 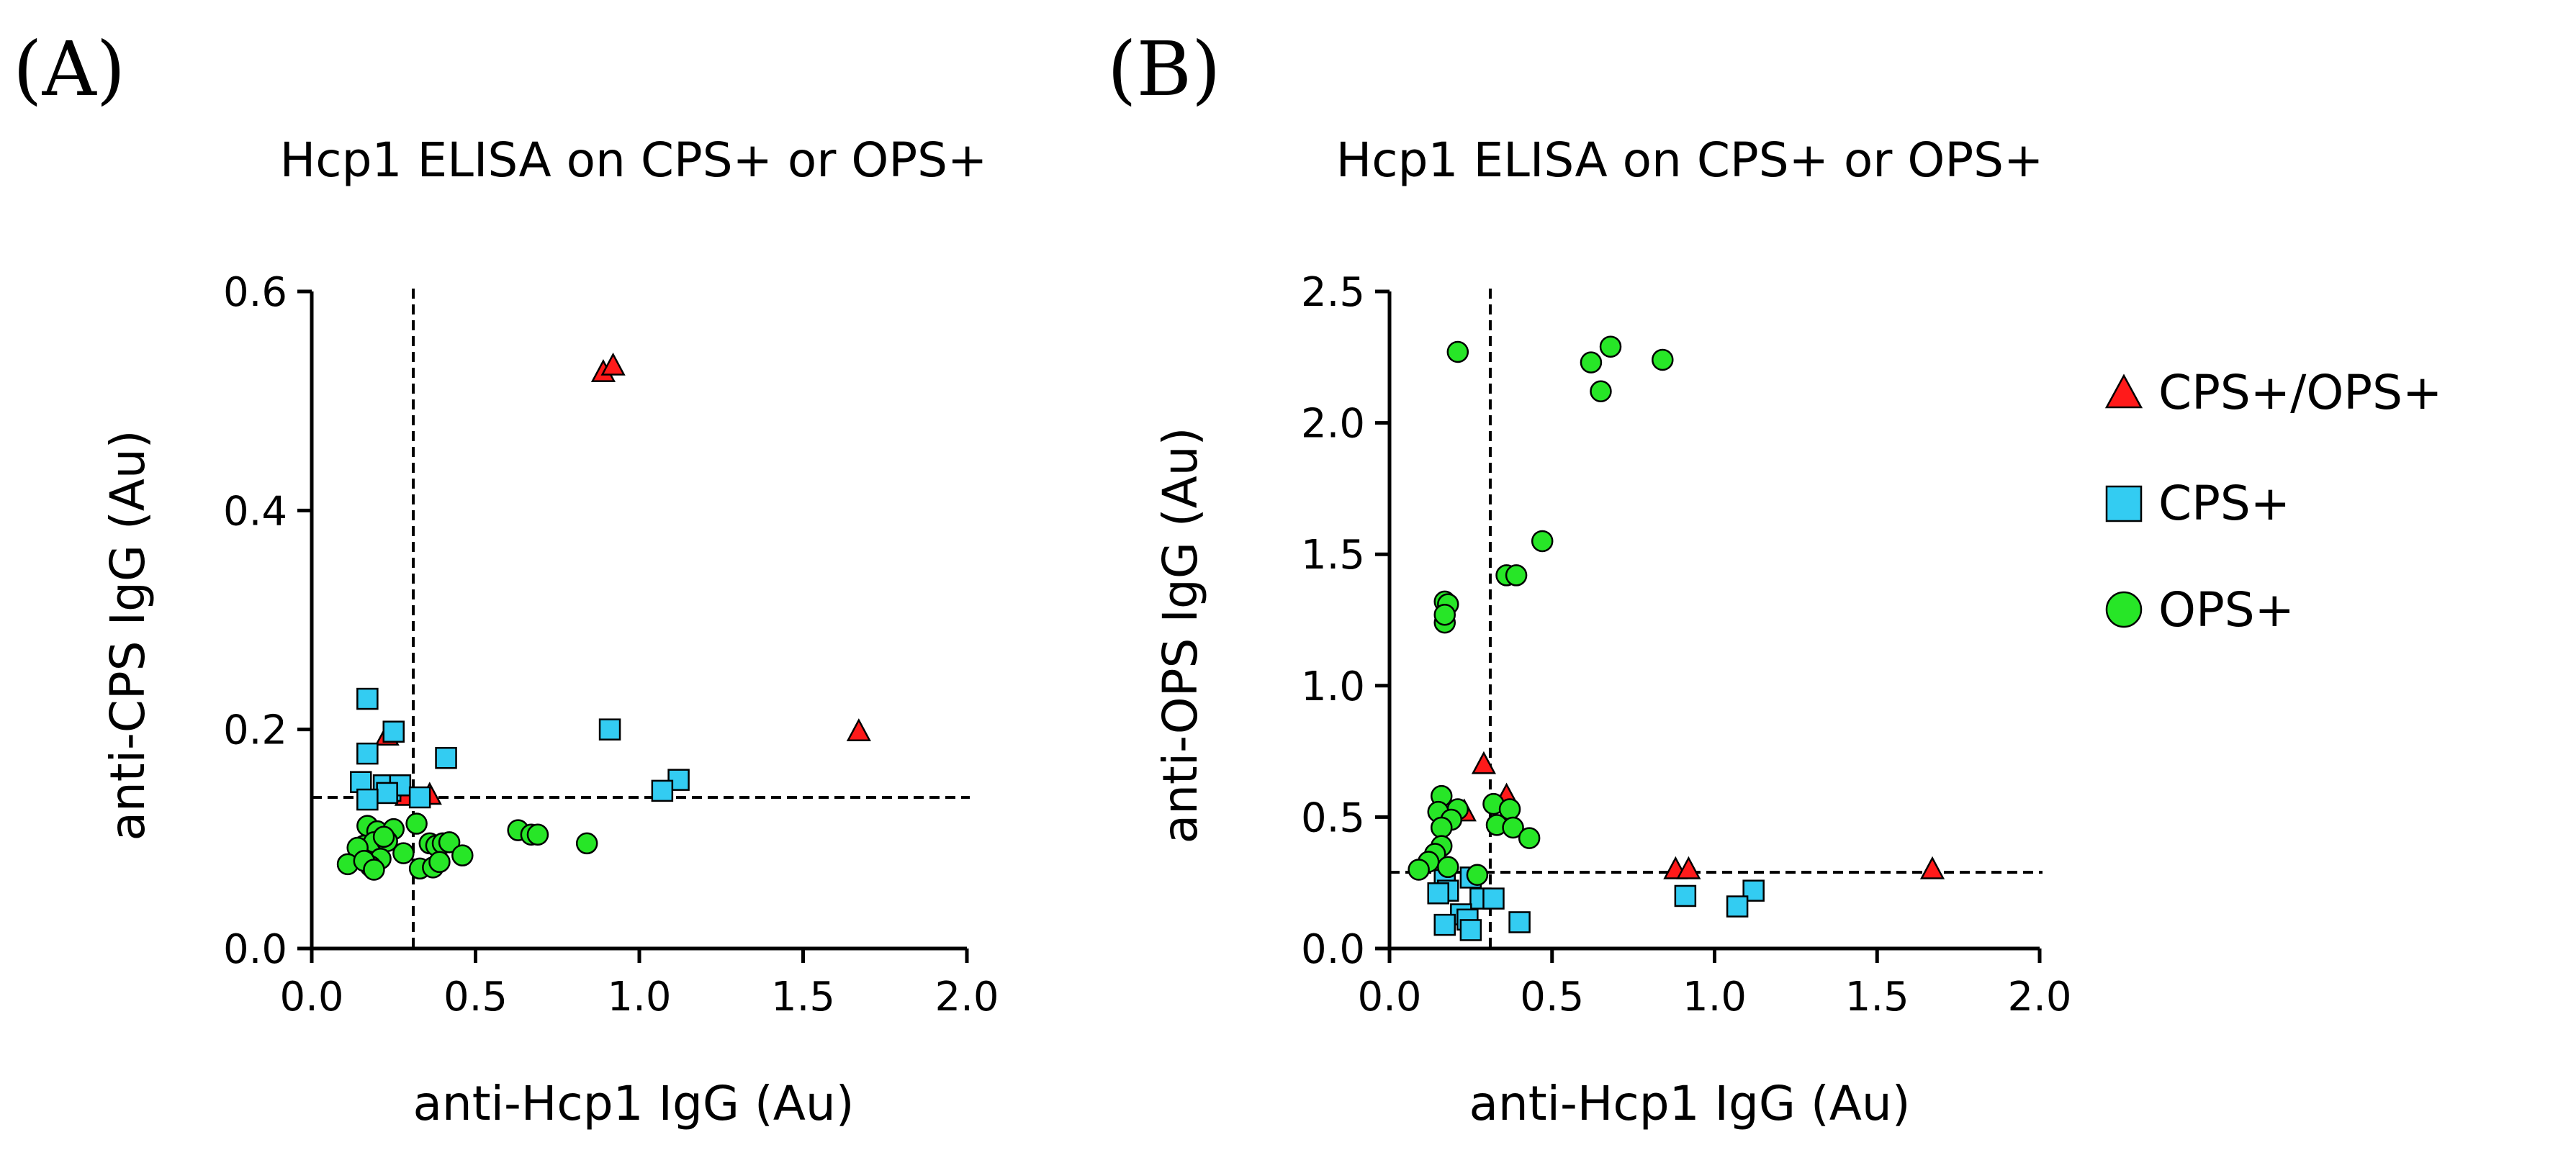 What do you see at coordinates (1333, 556) in the screenshot?
I see `y-tick-label-b: 1.5` at bounding box center [1333, 556].